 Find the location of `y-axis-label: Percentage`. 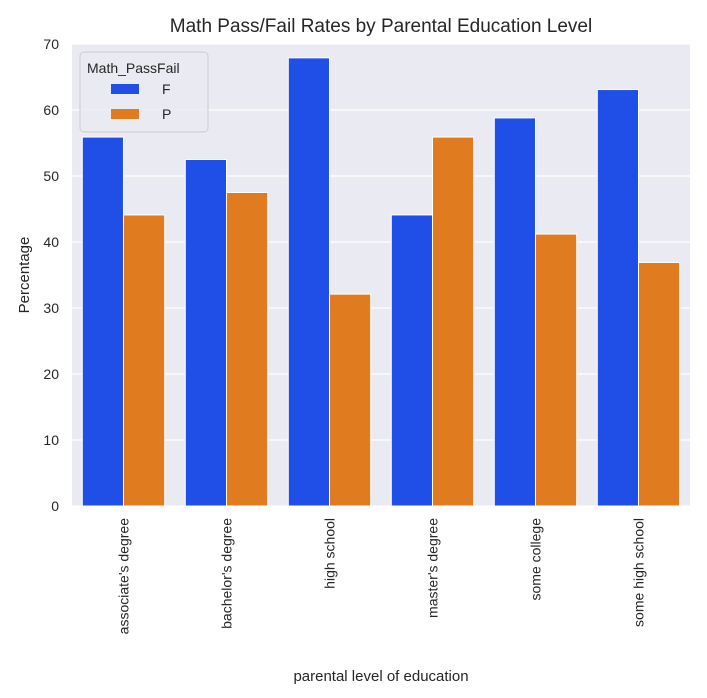

y-axis-label: Percentage is located at coordinates (24, 275).